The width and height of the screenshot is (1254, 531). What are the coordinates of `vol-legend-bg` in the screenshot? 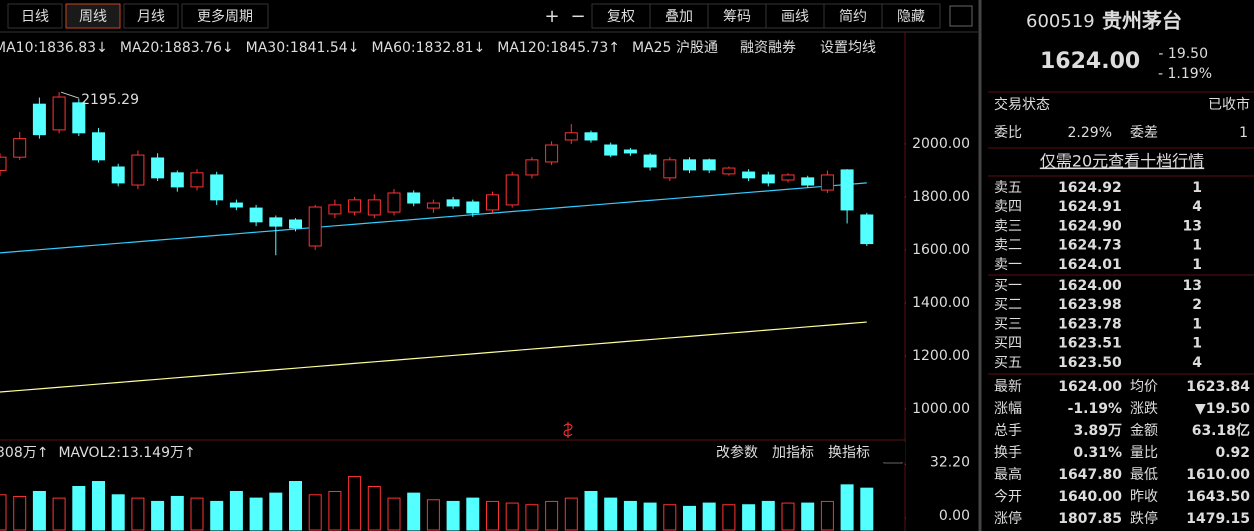 It's located at (452, 452).